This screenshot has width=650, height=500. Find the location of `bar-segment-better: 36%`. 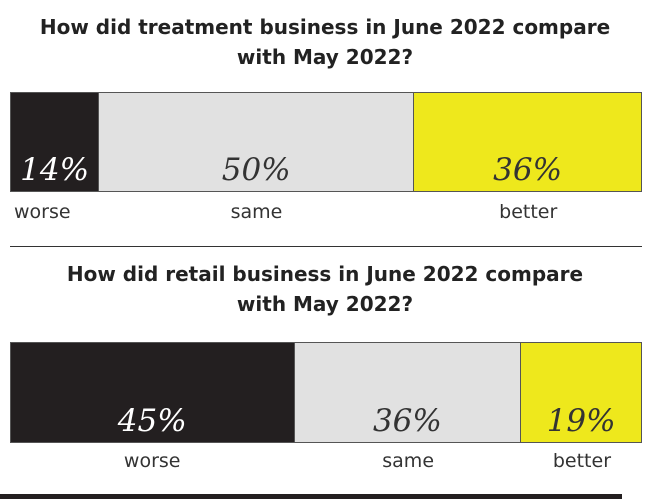

bar-segment-better: 36% is located at coordinates (527, 142).